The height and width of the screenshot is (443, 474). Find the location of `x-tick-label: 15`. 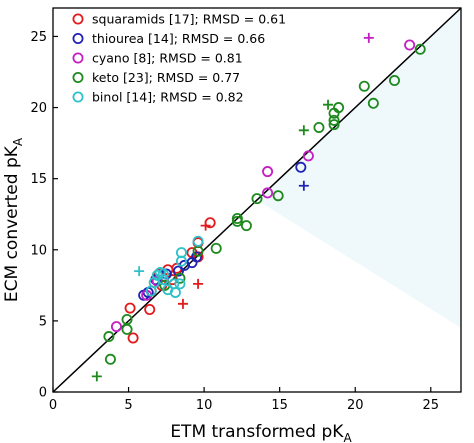

x-tick-label: 15 is located at coordinates (279, 405).